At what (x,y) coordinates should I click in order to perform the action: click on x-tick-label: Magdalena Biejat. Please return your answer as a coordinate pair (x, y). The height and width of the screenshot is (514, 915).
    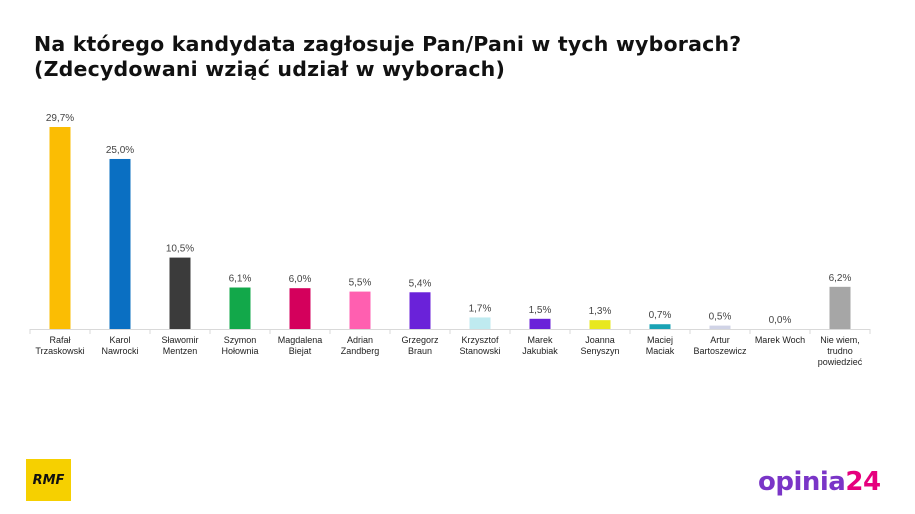
    Looking at the image, I should click on (300, 345).